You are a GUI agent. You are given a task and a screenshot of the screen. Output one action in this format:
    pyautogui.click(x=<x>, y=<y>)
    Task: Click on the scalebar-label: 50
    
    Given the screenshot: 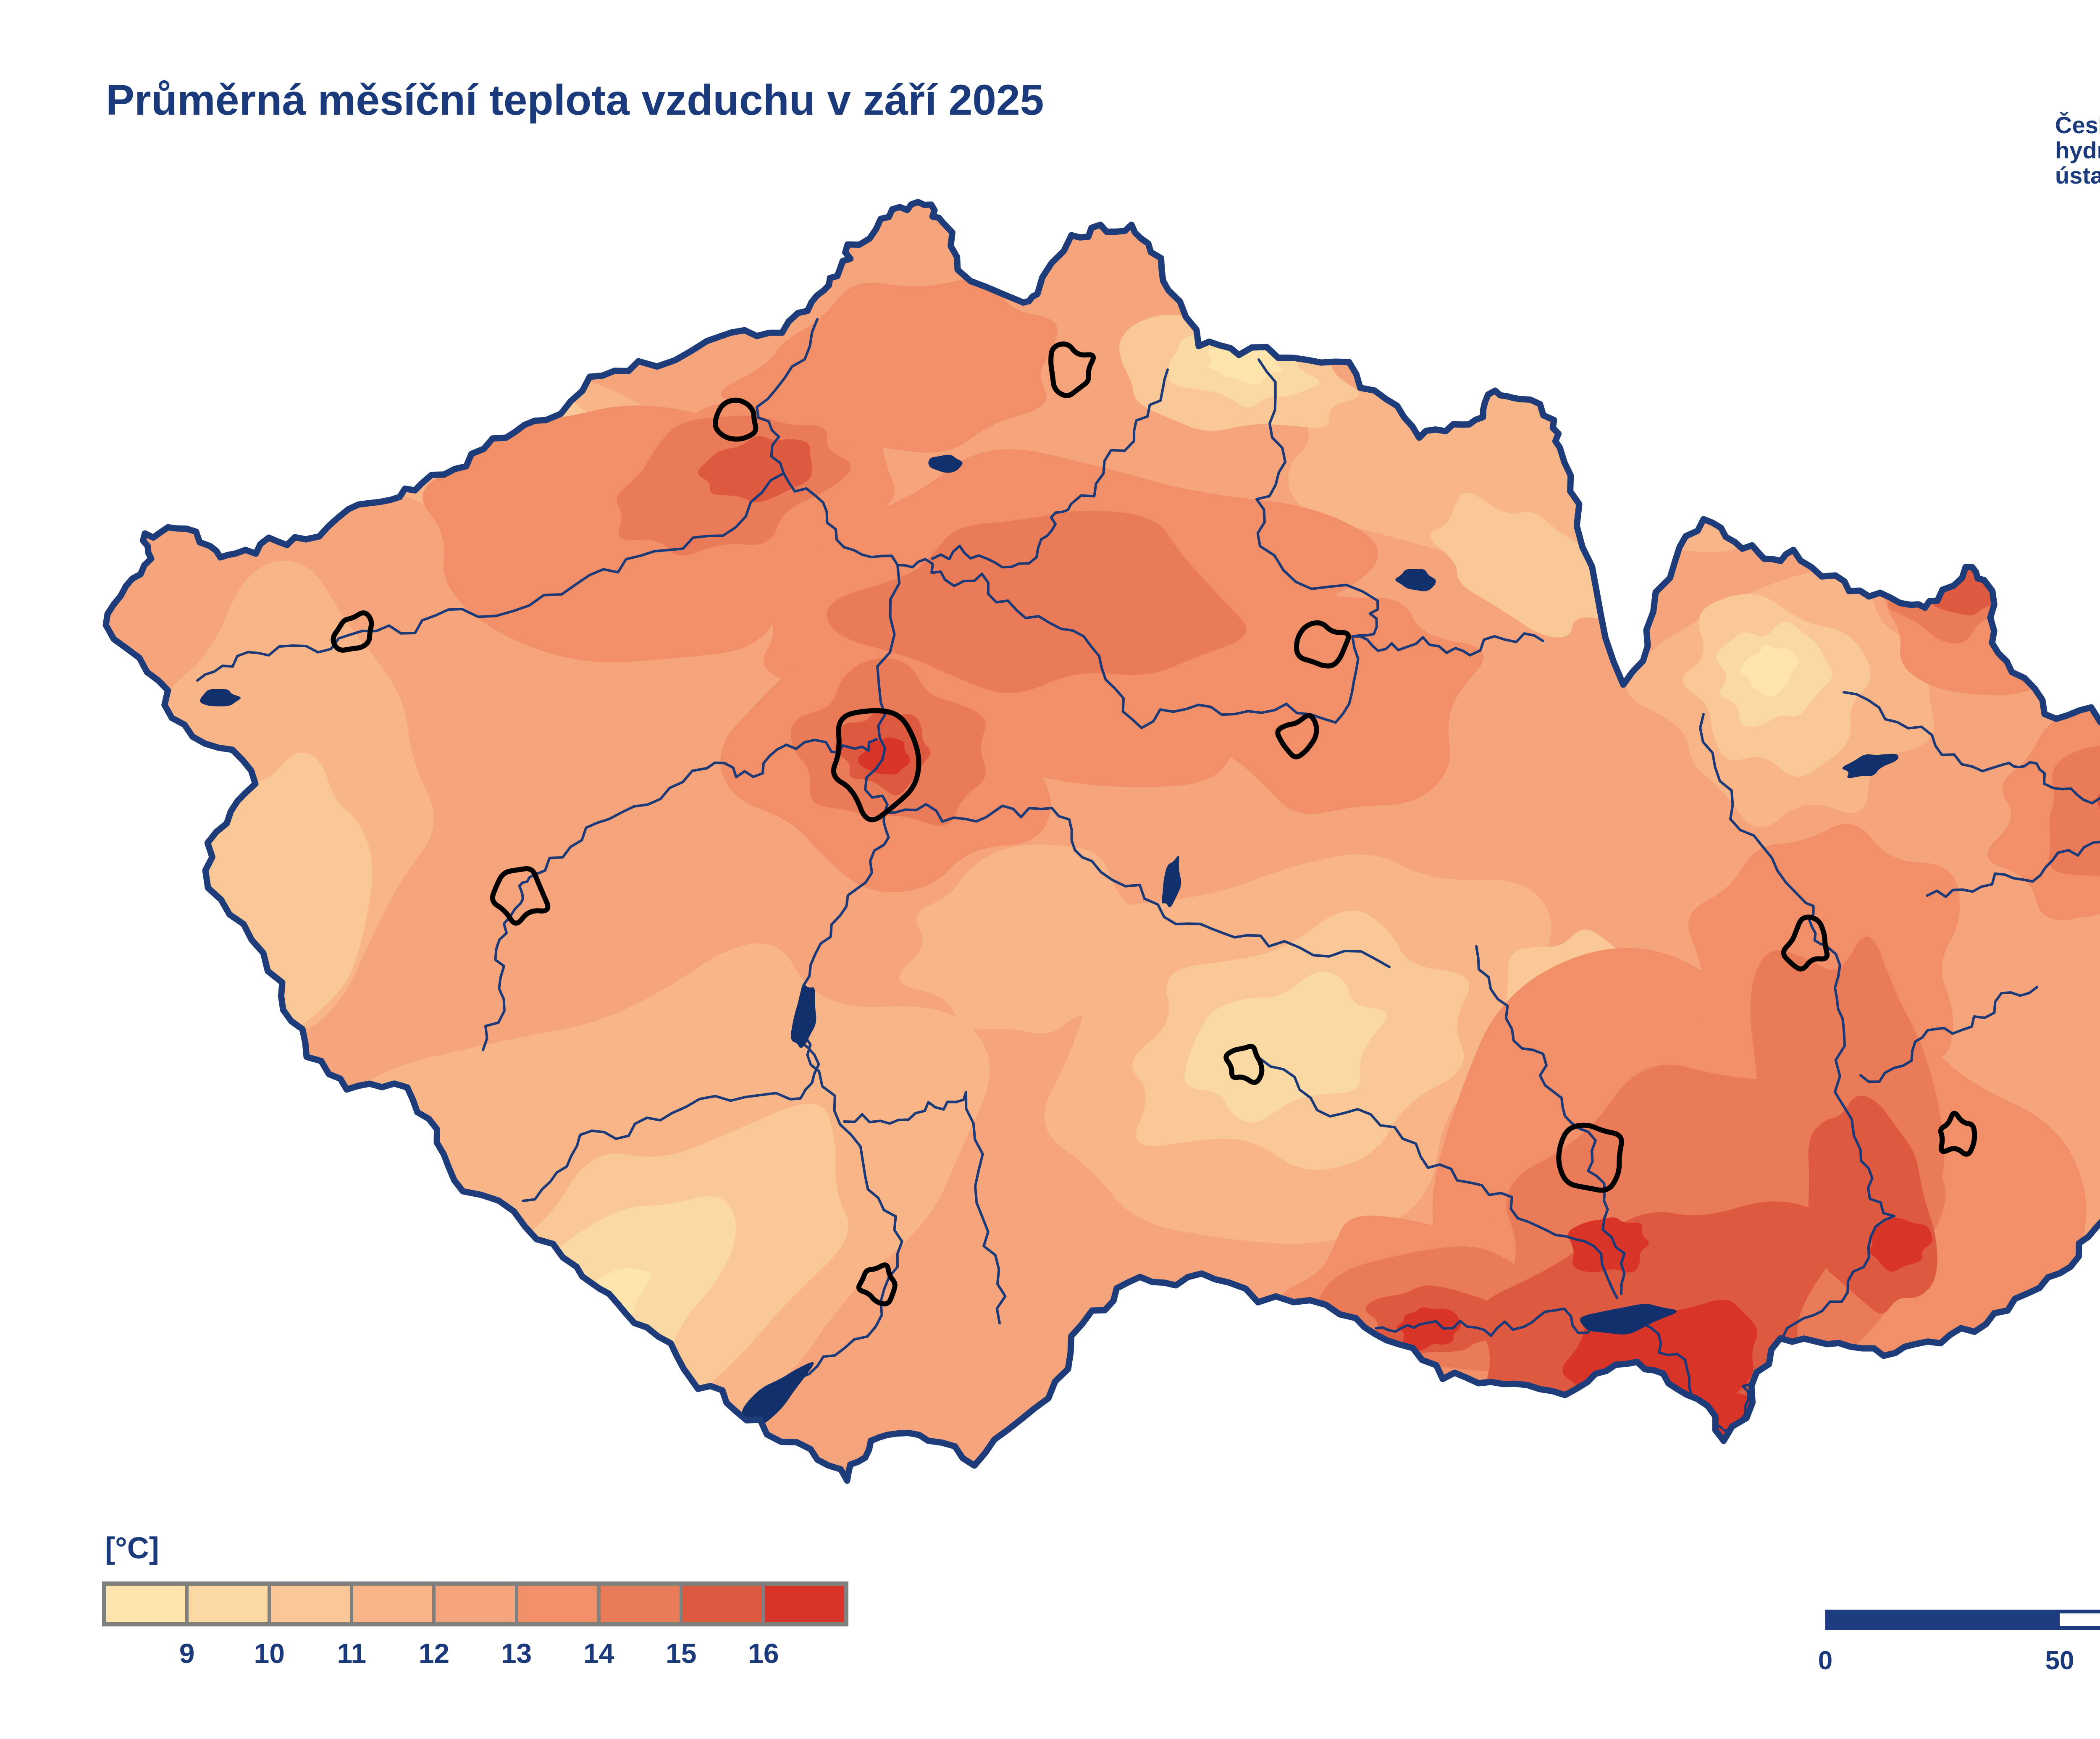 What is the action you would take?
    pyautogui.click(x=2059, y=1660)
    